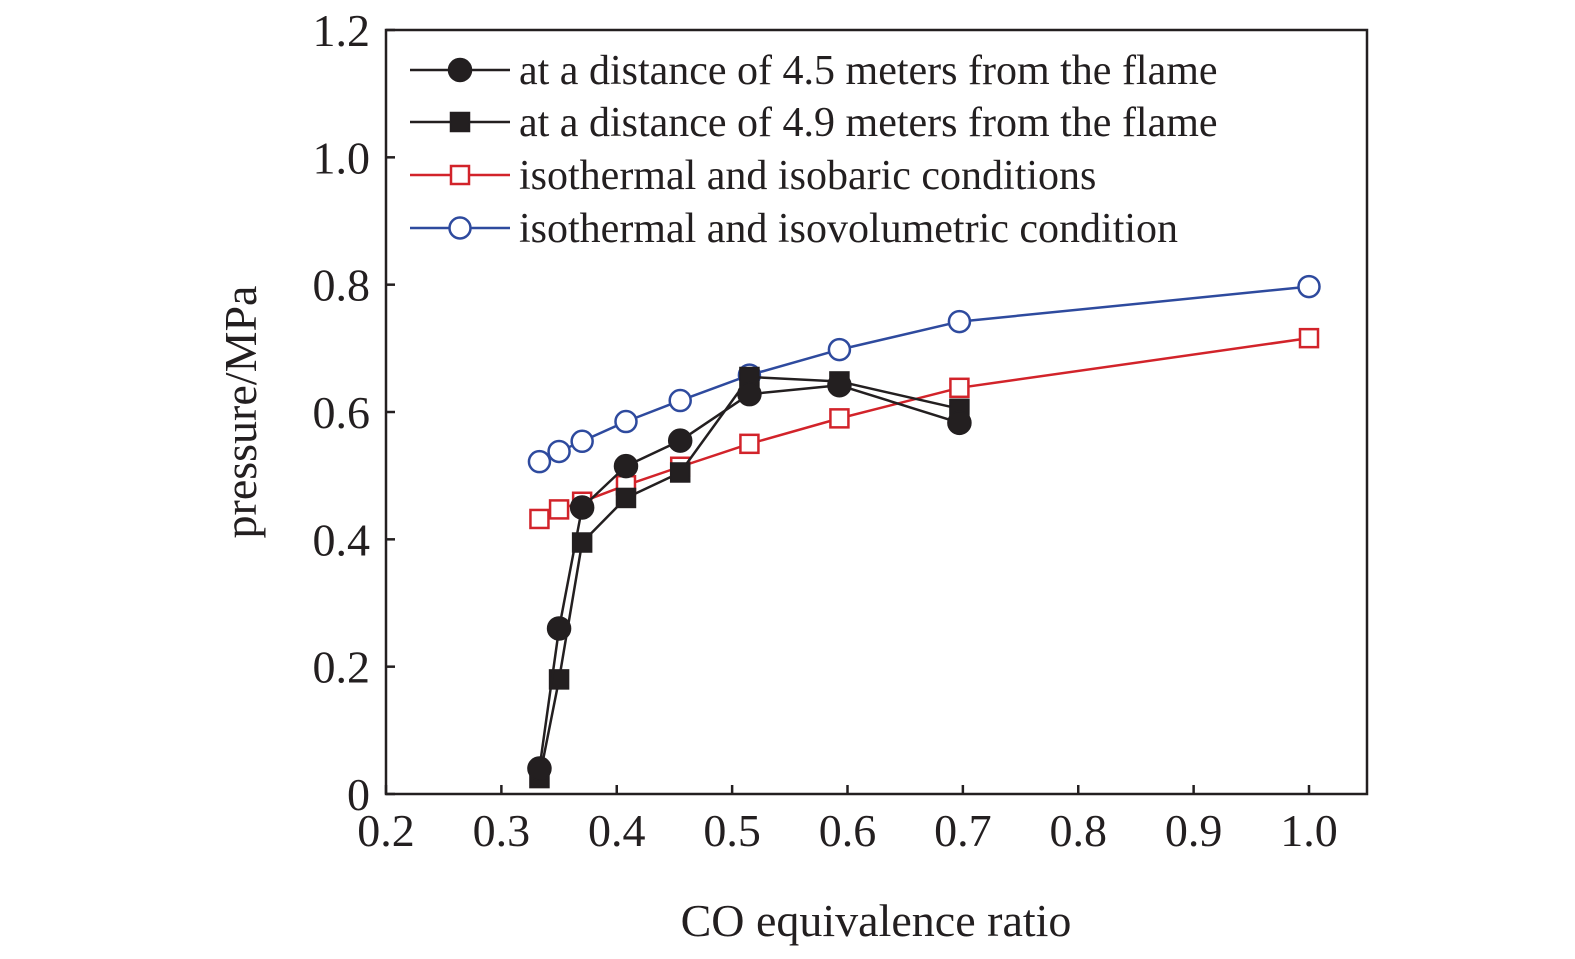  I want to click on x-tick-label: 0.3, so click(502, 830).